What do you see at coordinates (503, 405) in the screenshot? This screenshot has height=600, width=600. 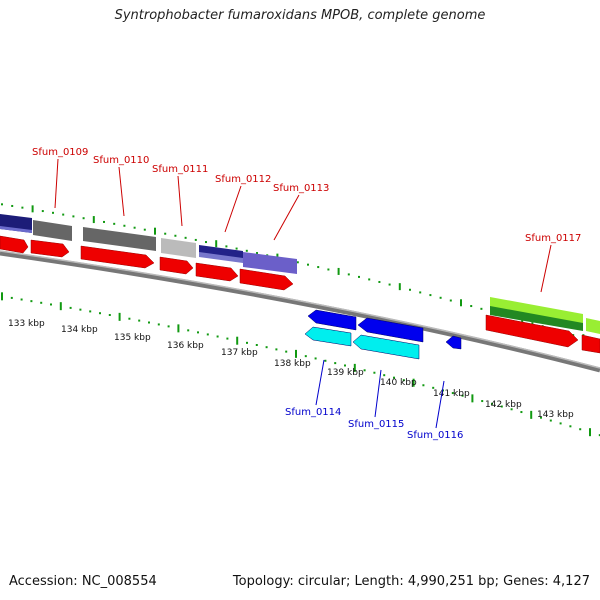 I see `scale-label: 142 kbp` at bounding box center [503, 405].